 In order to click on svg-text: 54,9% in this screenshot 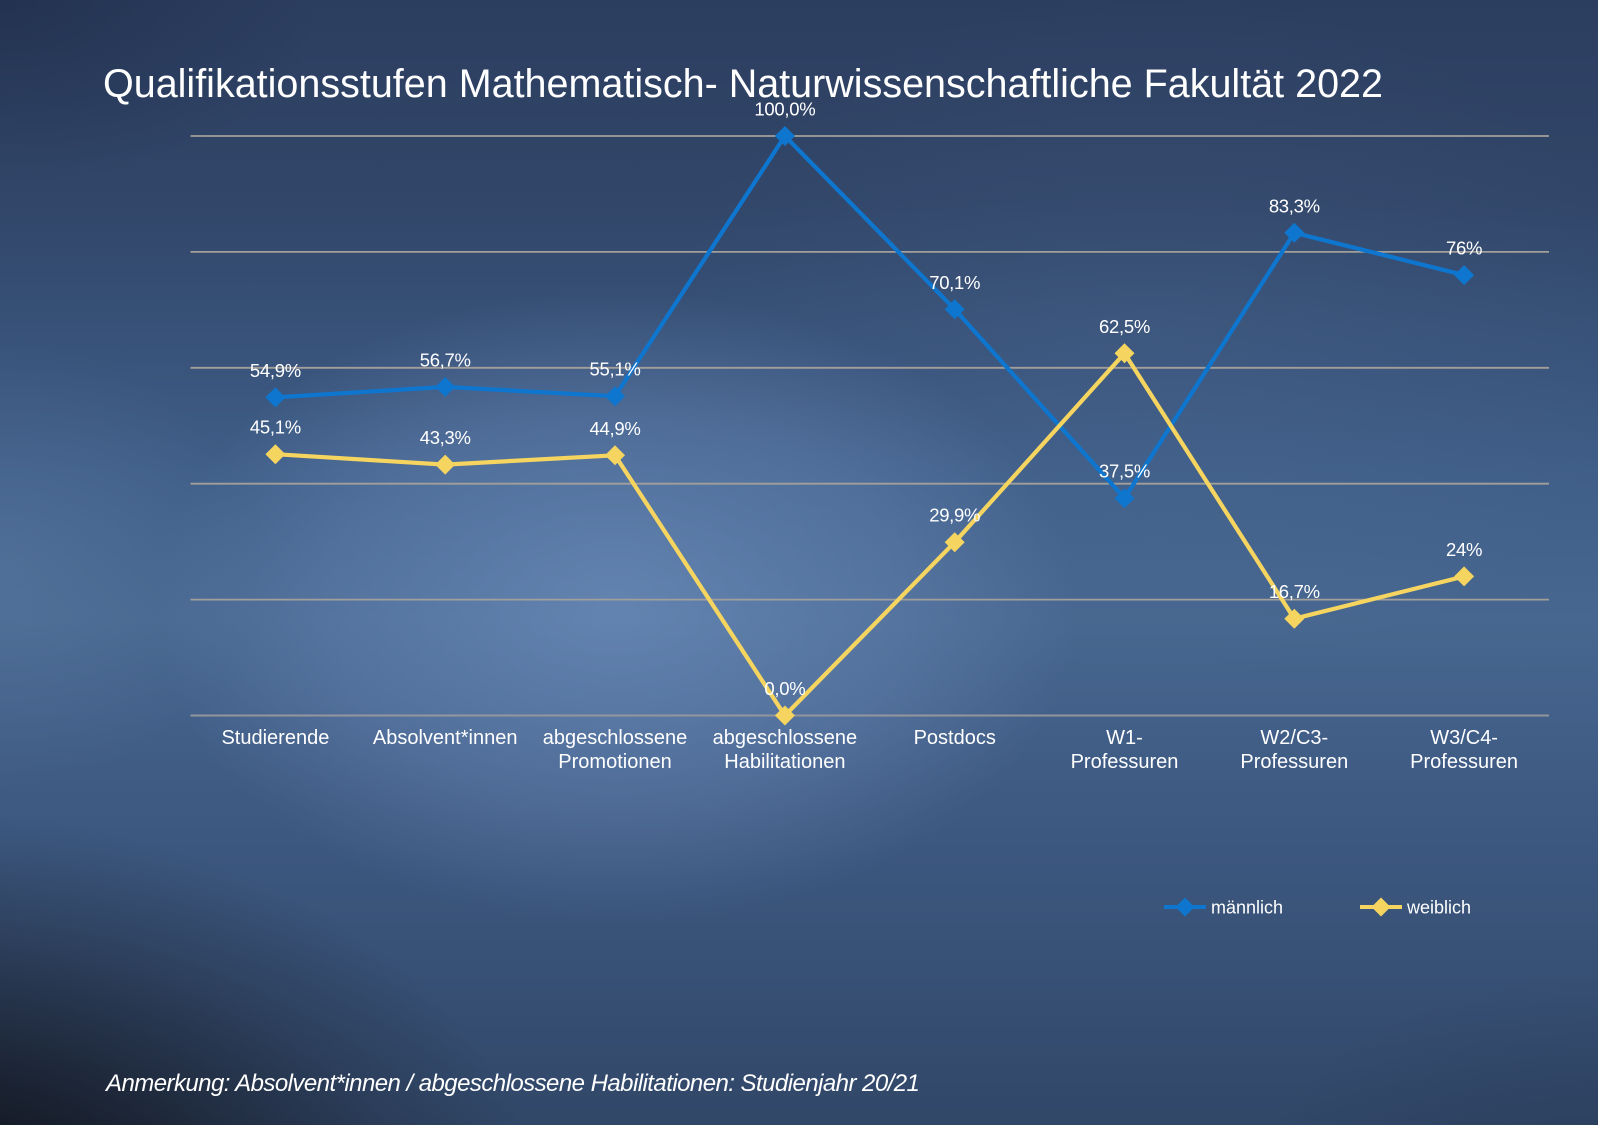, I will do `click(275, 370)`.